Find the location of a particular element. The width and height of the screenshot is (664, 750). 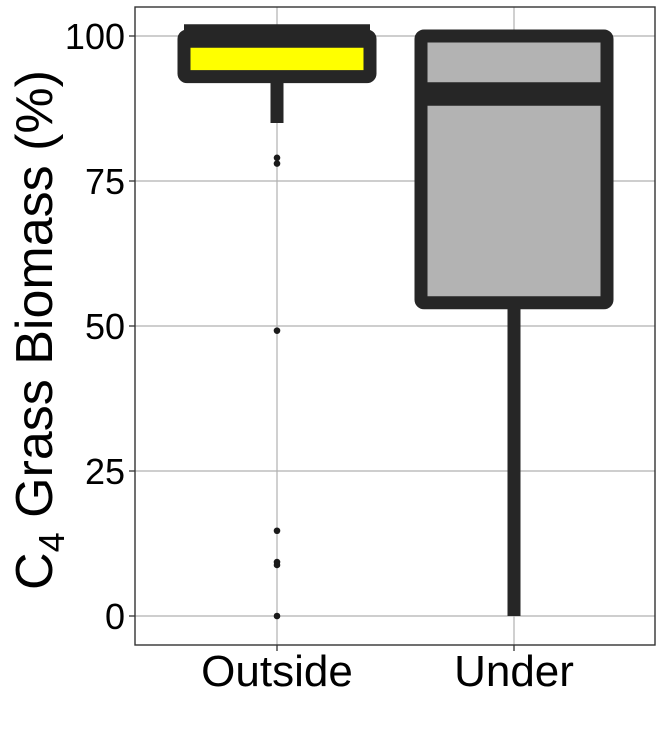

outlier-layer is located at coordinates (277, 387).